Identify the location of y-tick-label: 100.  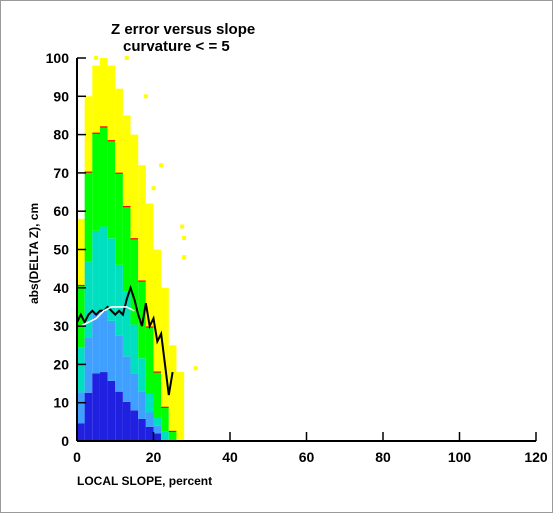
(58, 58).